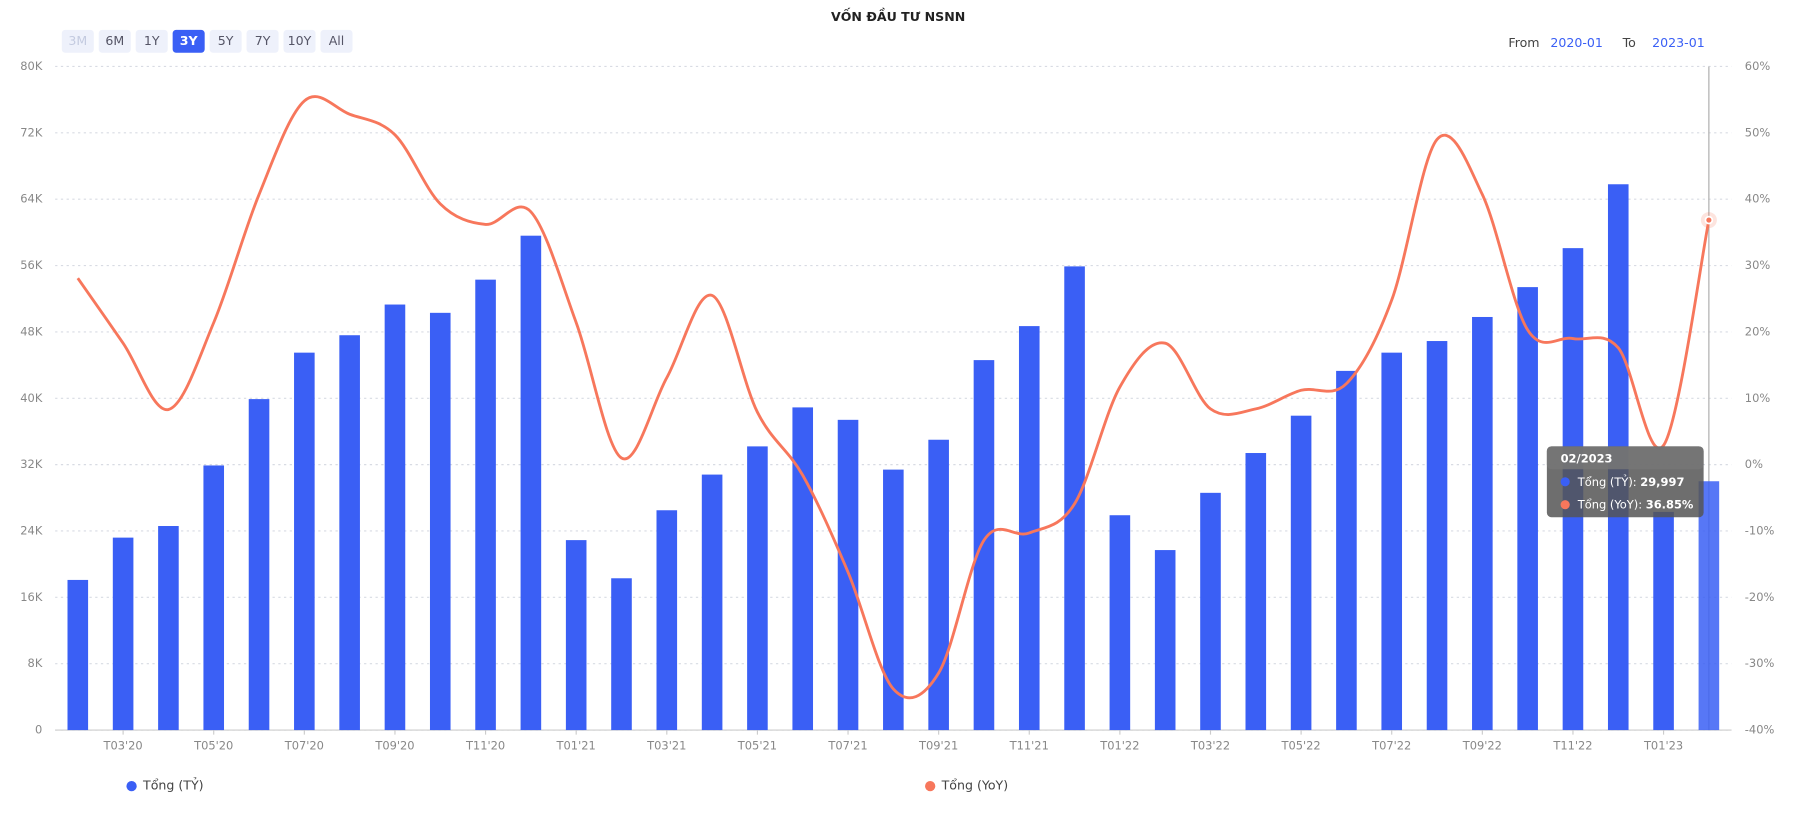 This screenshot has width=1794, height=824. I want to click on range-button-label: 3M, so click(77, 40).